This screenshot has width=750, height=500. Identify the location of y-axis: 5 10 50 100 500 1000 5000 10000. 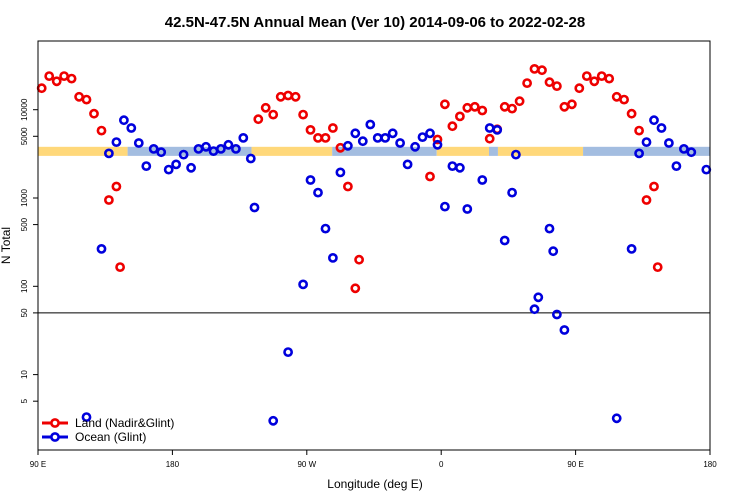
(29, 250).